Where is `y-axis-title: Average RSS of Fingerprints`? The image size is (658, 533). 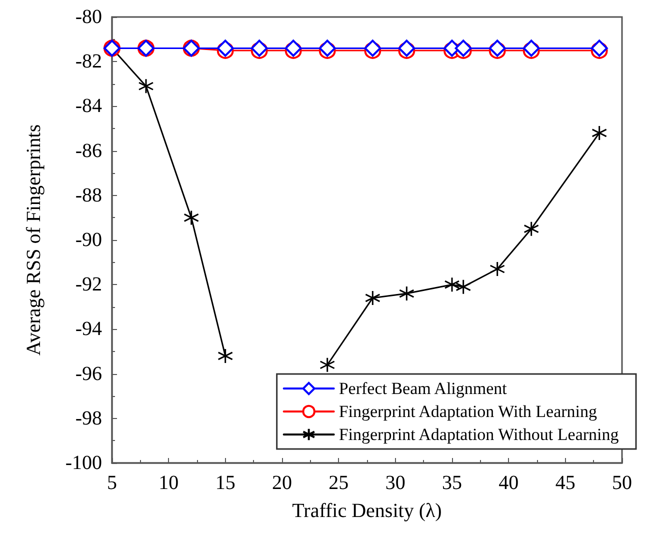 y-axis-title: Average RSS of Fingerprints is located at coordinates (34, 240).